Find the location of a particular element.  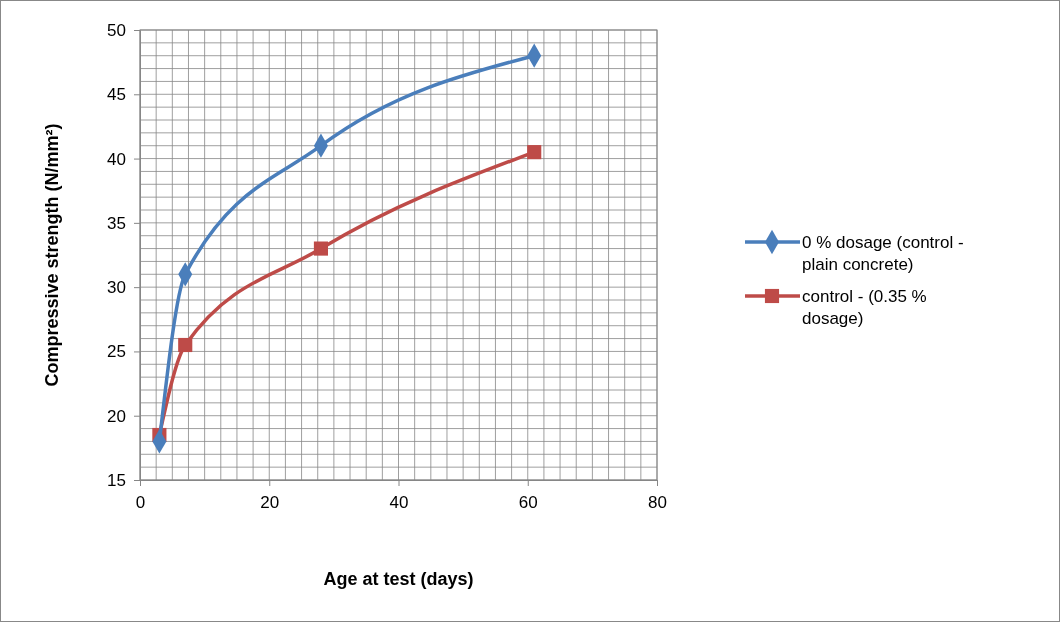

y-tick-label: 50 is located at coordinates (116, 30).